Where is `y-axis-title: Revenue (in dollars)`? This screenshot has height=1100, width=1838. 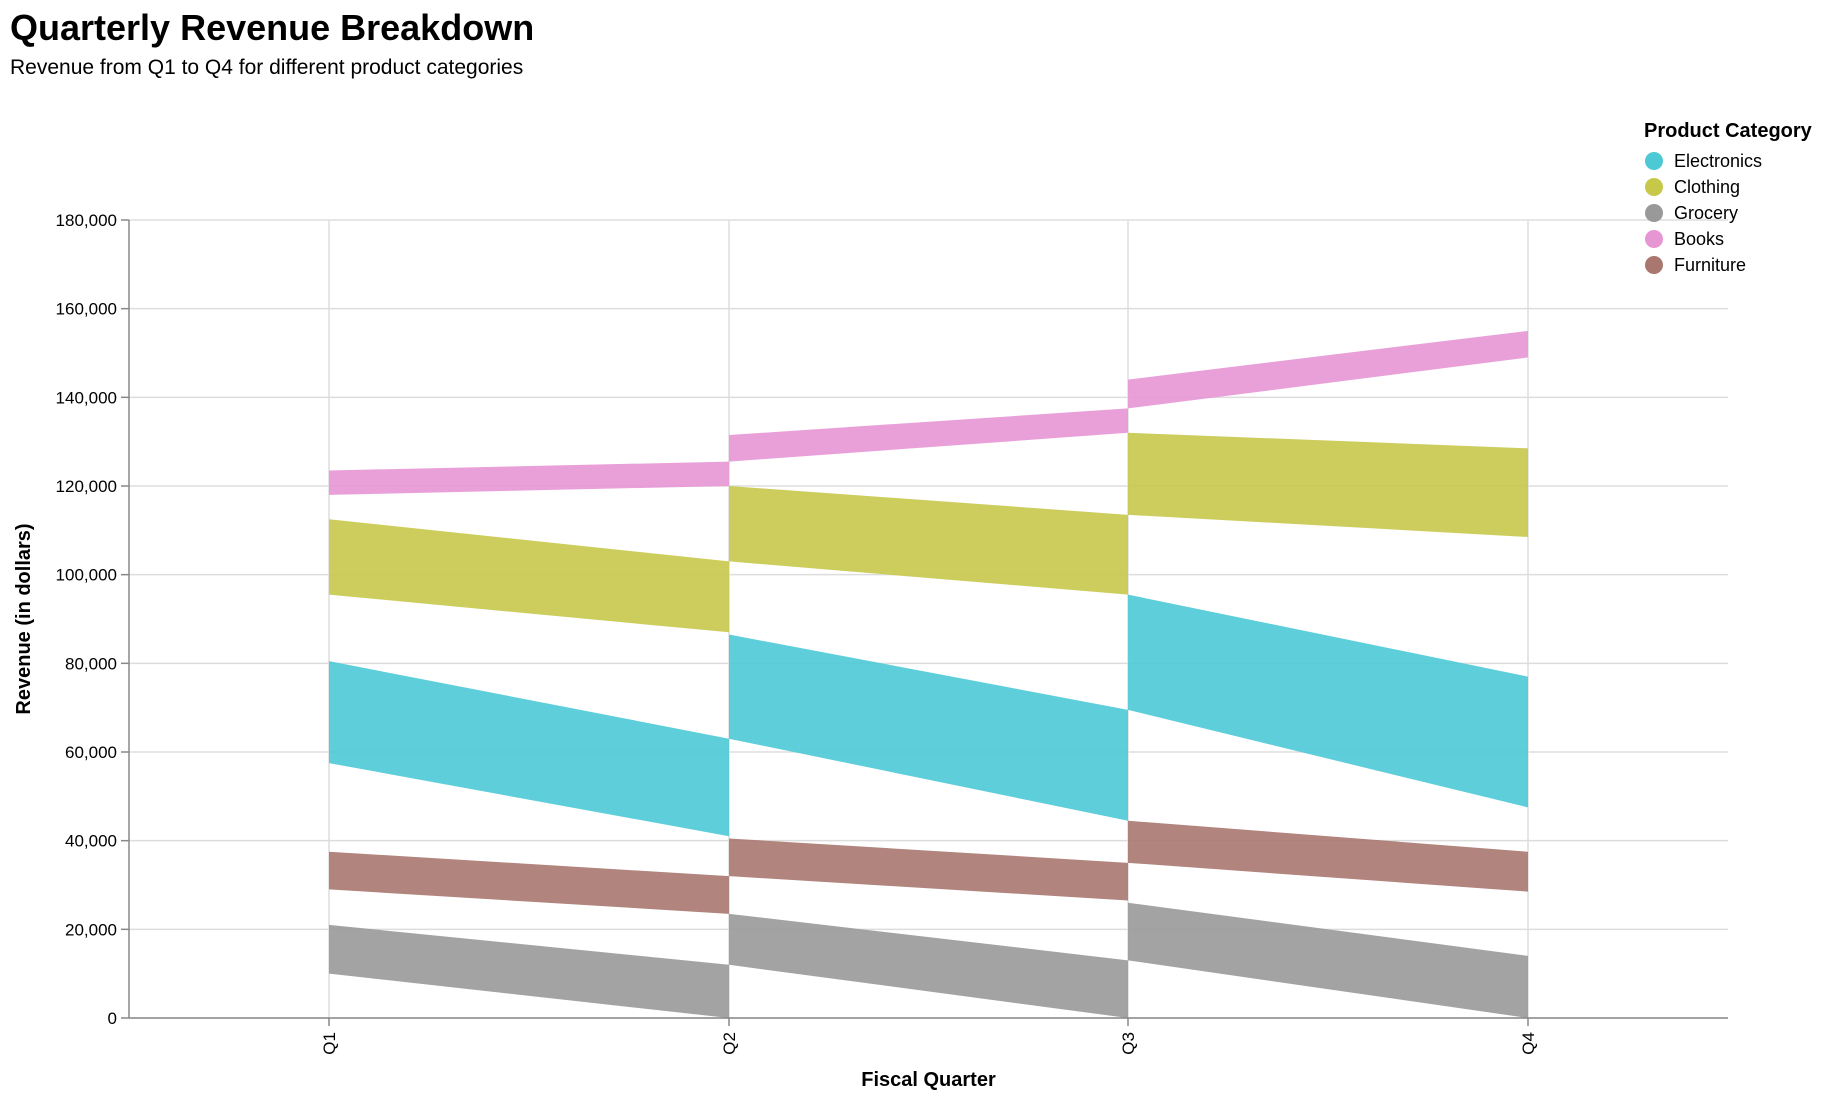
y-axis-title: Revenue (in dollars) is located at coordinates (24, 618).